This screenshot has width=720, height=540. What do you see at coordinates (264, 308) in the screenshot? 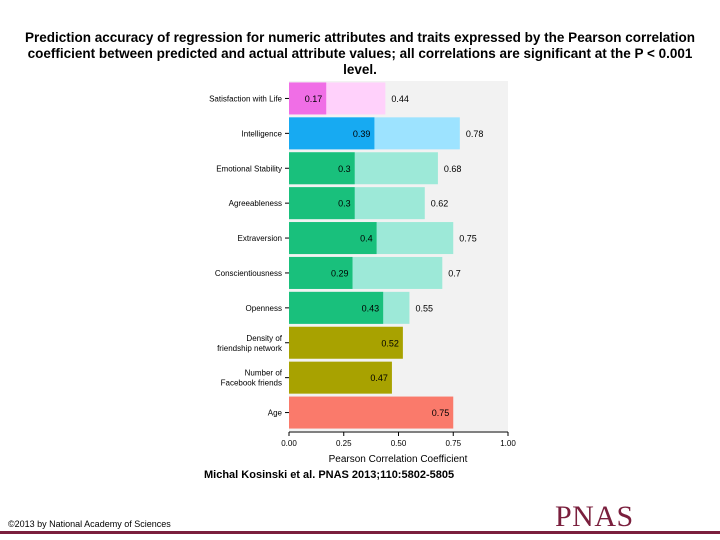
I see `y-tick-label: Openness` at bounding box center [264, 308].